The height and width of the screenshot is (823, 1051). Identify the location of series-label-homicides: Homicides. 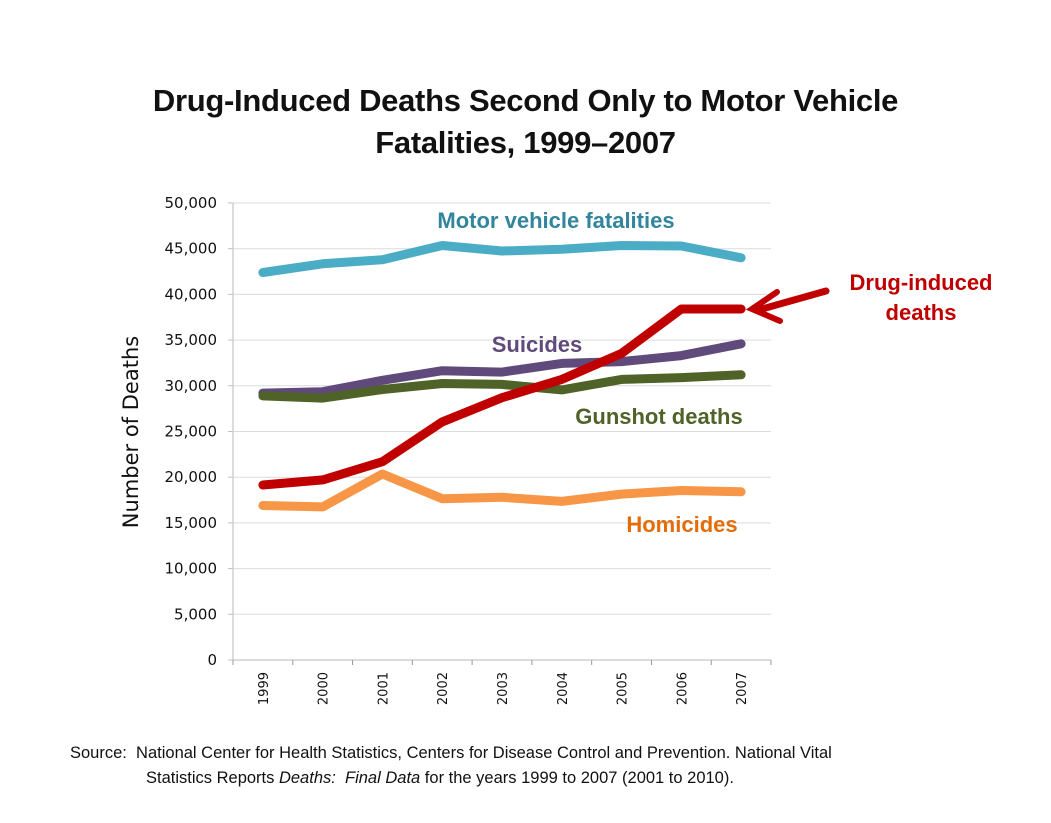
(681, 524).